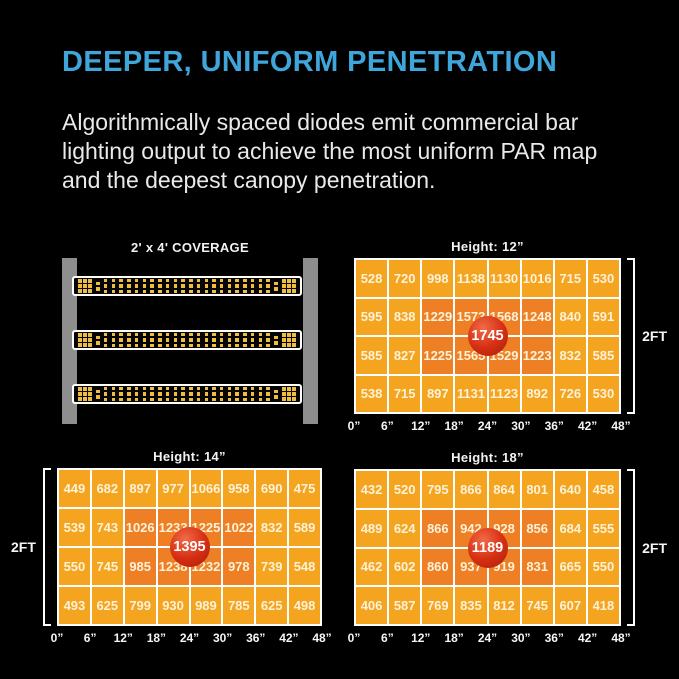  What do you see at coordinates (140, 566) in the screenshot?
I see `par-value-cell: 985` at bounding box center [140, 566].